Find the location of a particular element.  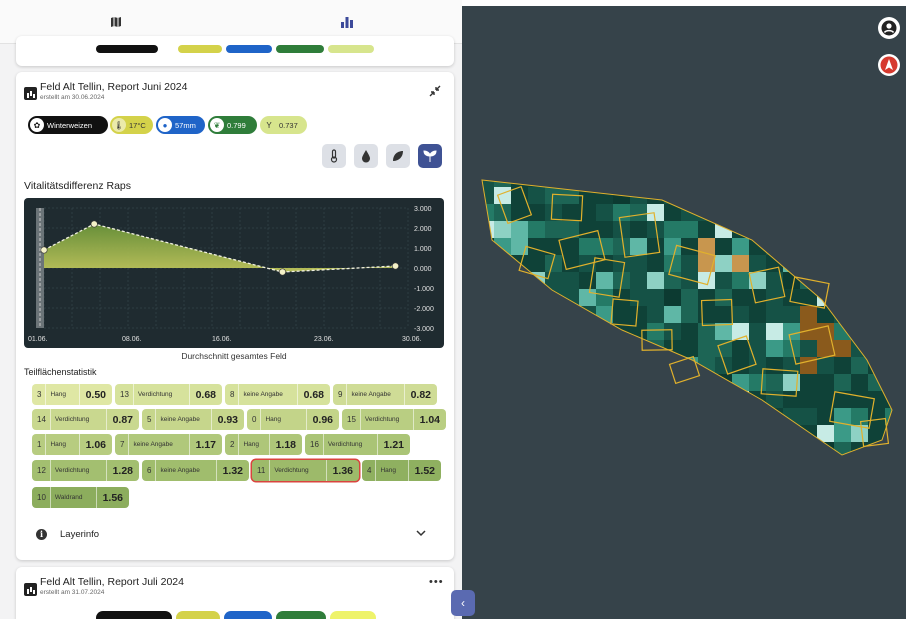

collapse-panel-button: ‹ is located at coordinates (463, 603).